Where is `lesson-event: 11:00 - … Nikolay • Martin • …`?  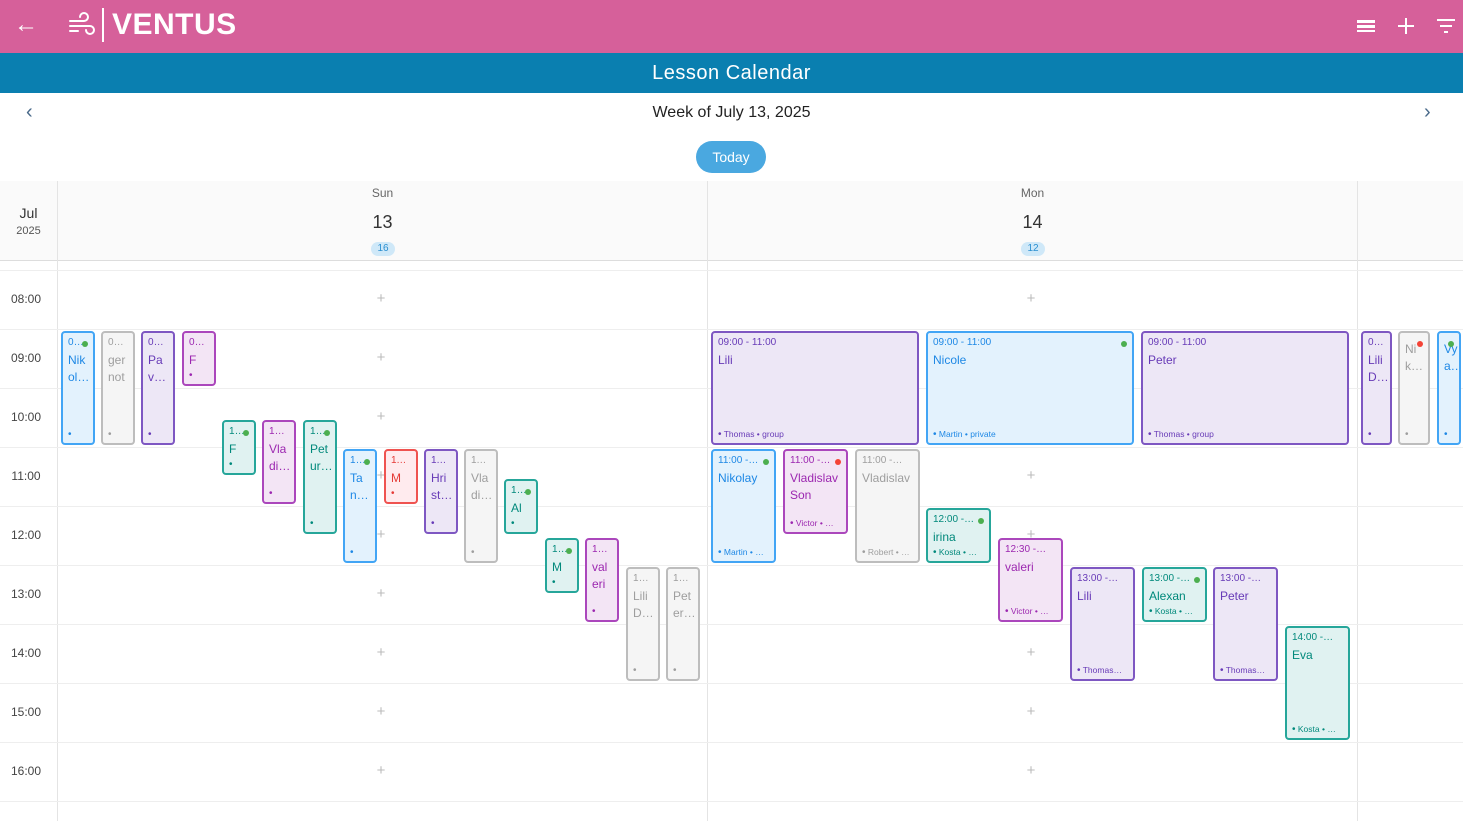 lesson-event: 11:00 - … Nikolay • Martin • … is located at coordinates (743, 506).